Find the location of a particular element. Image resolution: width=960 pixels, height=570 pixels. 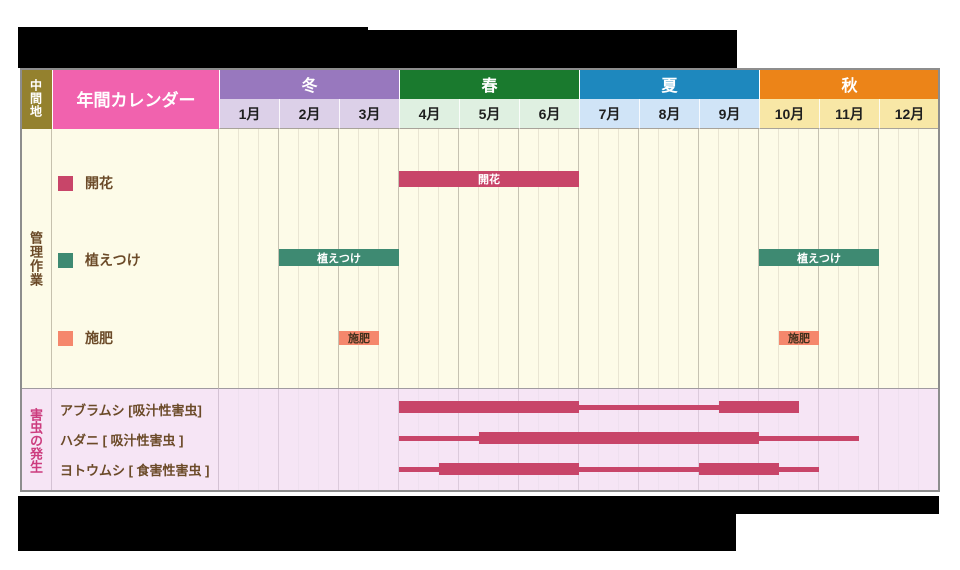

calendar-title: 年間カレンダー is located at coordinates (136, 100).